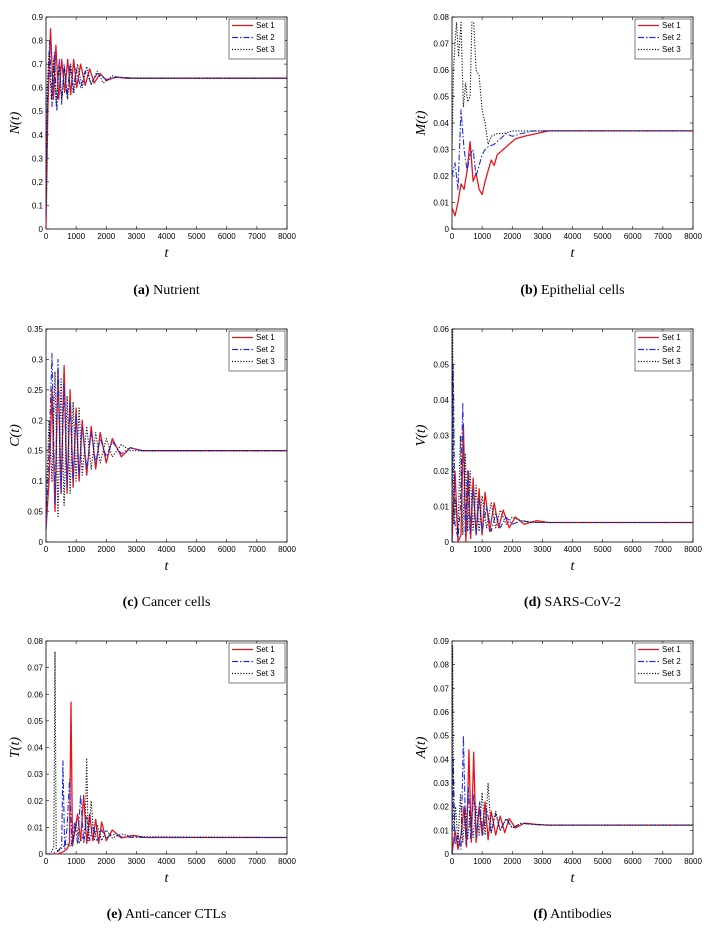 This screenshot has height=932, width=716. I want to click on caption-letter: (a), so click(141, 290).